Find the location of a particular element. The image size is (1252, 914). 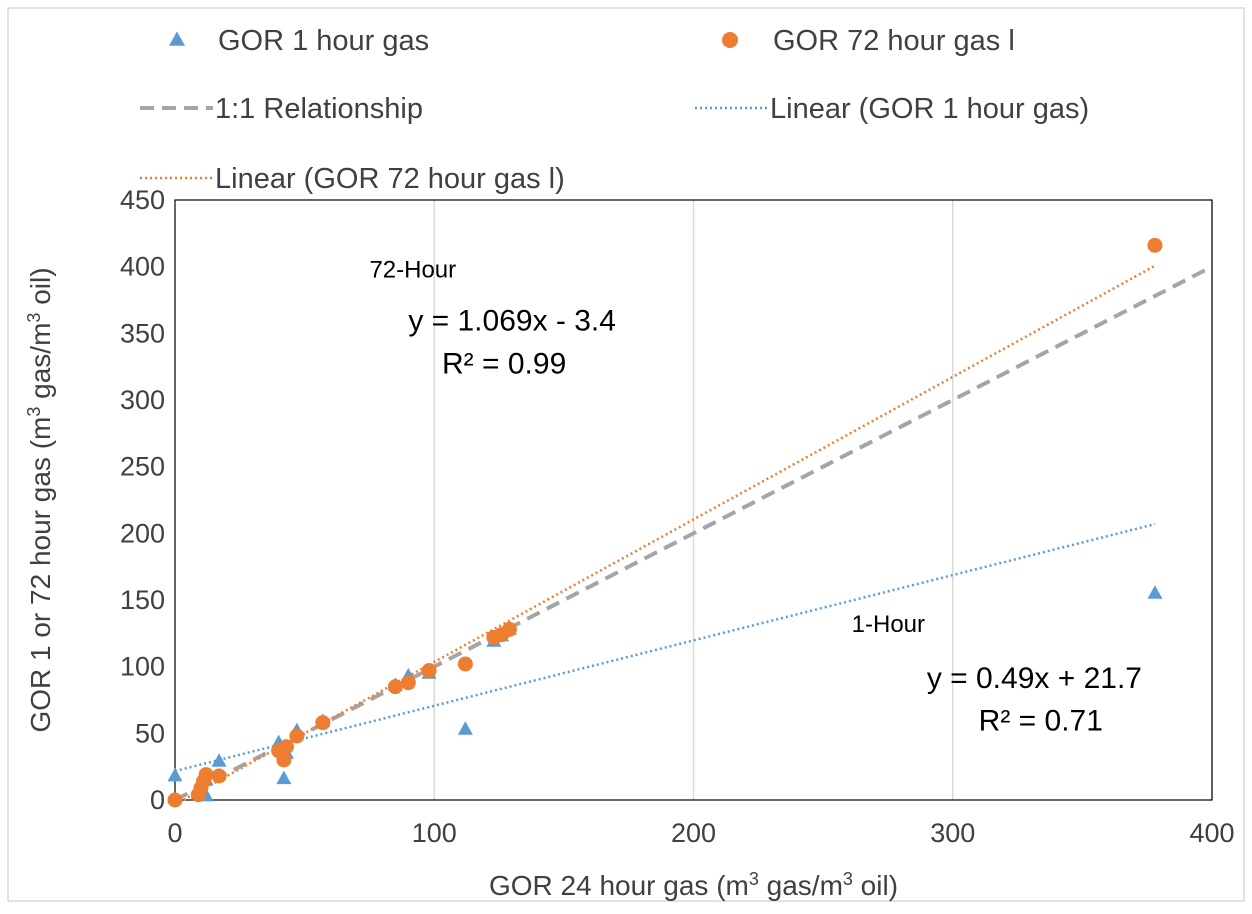

legend-item: 1:1 Relationship is located at coordinates (281, 109).